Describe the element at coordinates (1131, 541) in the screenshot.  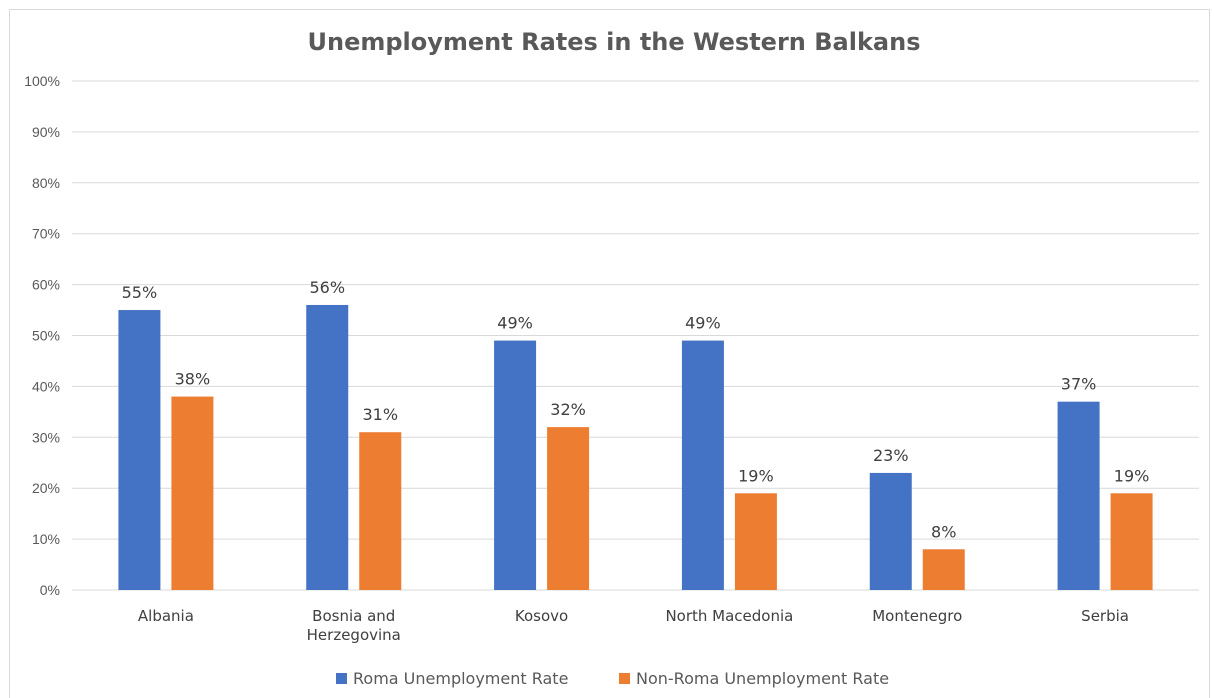
I see `bar-non-roma-serbia` at that location.